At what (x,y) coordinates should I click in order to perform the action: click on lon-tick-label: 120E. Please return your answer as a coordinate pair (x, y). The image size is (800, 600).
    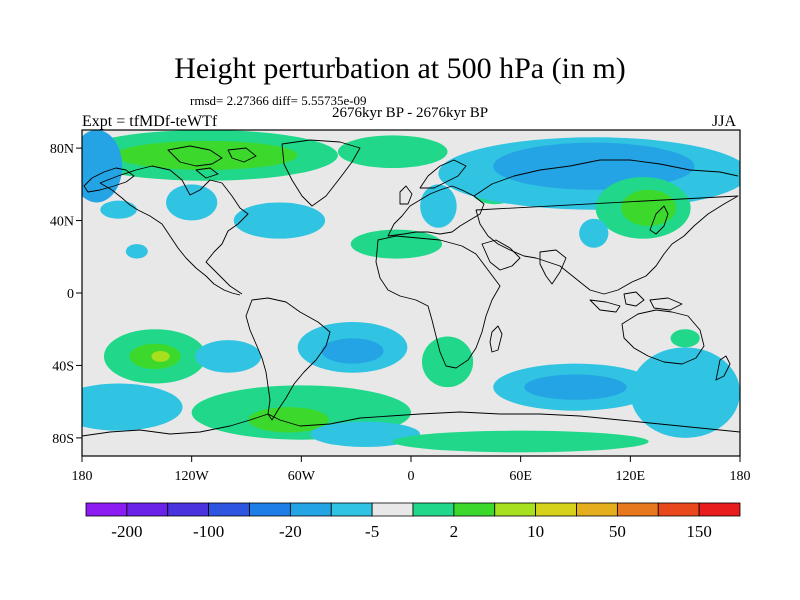
    Looking at the image, I should click on (631, 476).